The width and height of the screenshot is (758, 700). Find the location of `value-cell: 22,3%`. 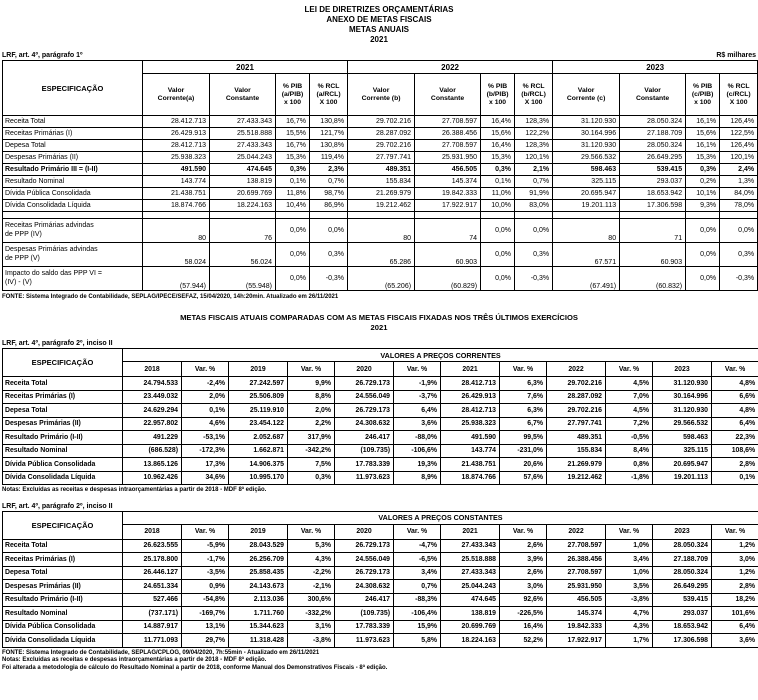

value-cell: 22,3% is located at coordinates (734, 437).